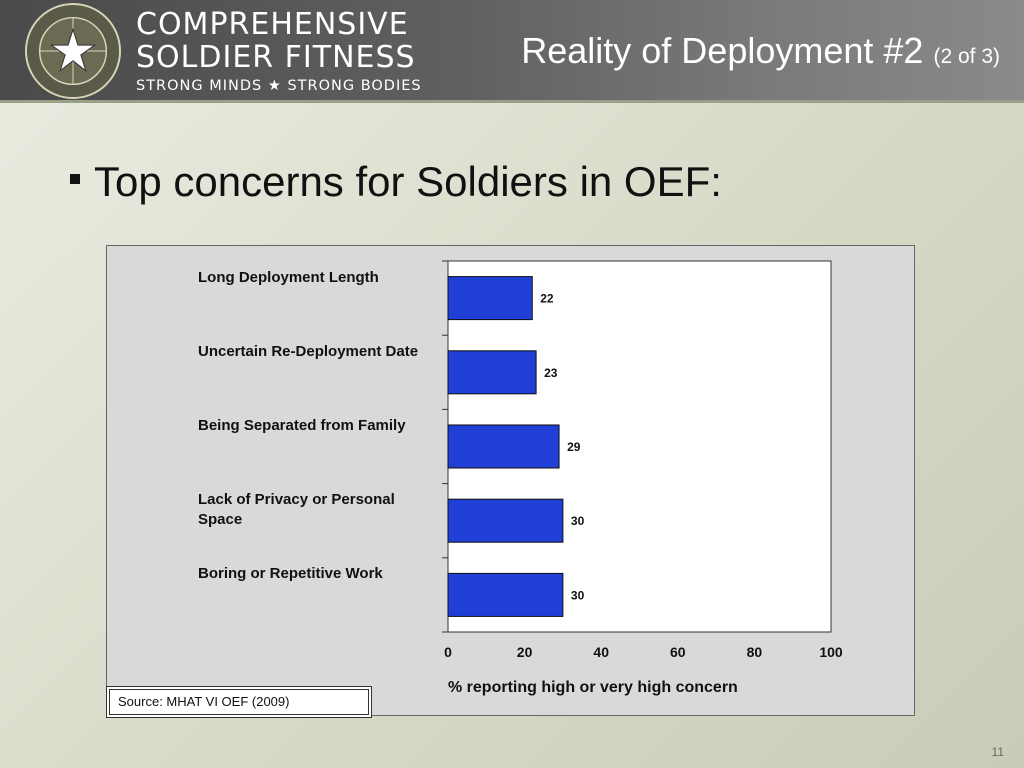 The height and width of the screenshot is (768, 1024). What do you see at coordinates (73, 51) in the screenshot?
I see `csf-seal-logo` at bounding box center [73, 51].